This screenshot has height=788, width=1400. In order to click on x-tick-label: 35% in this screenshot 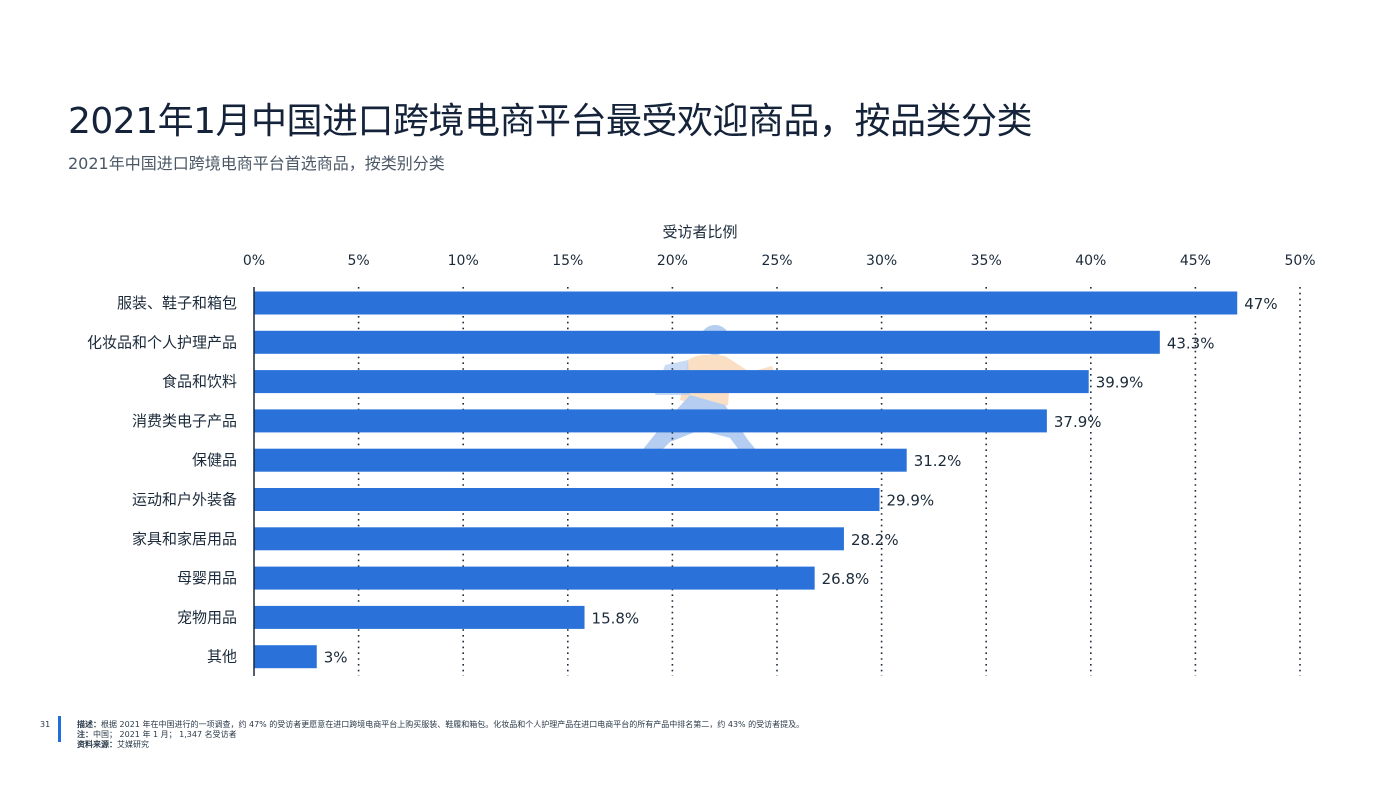, I will do `click(986, 261)`.